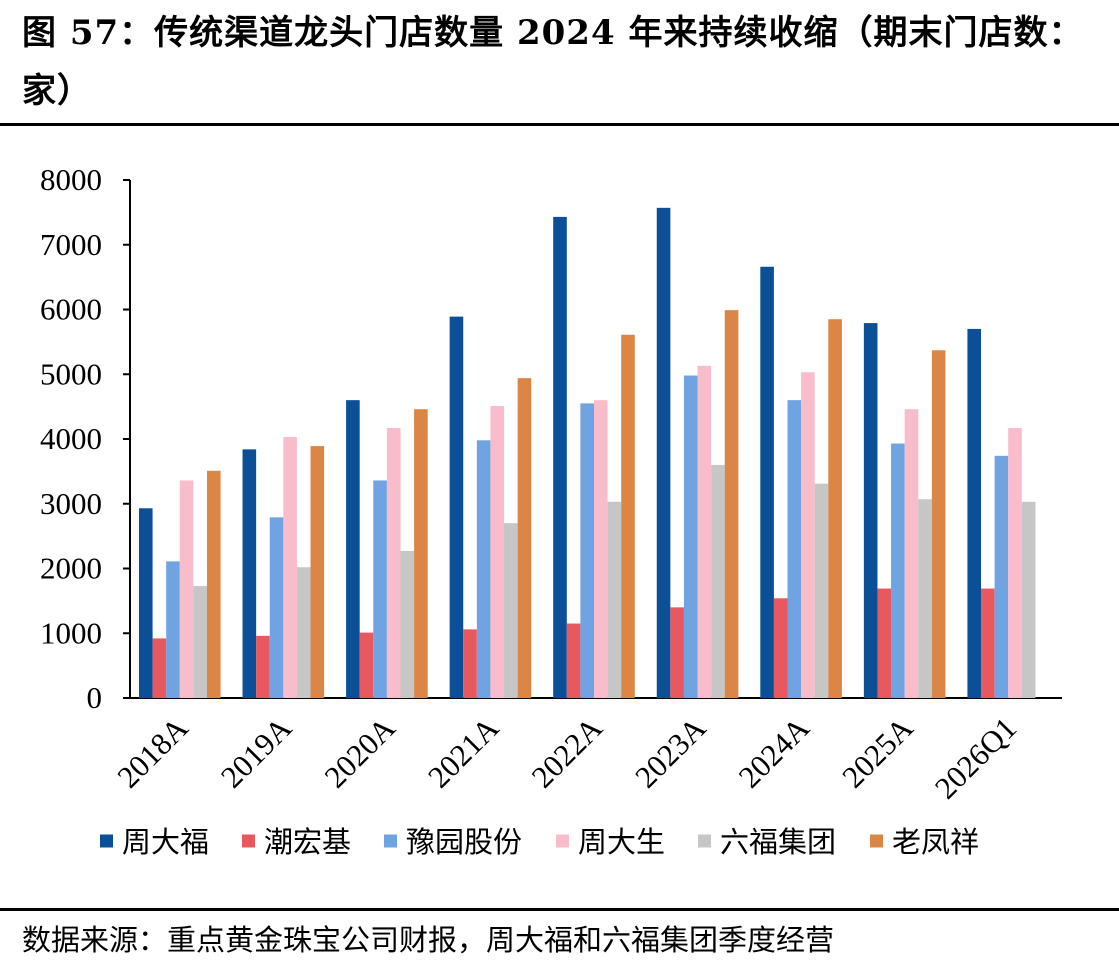 The image size is (1119, 975). Describe the element at coordinates (559, 909) in the screenshot. I see `source-divider` at that location.